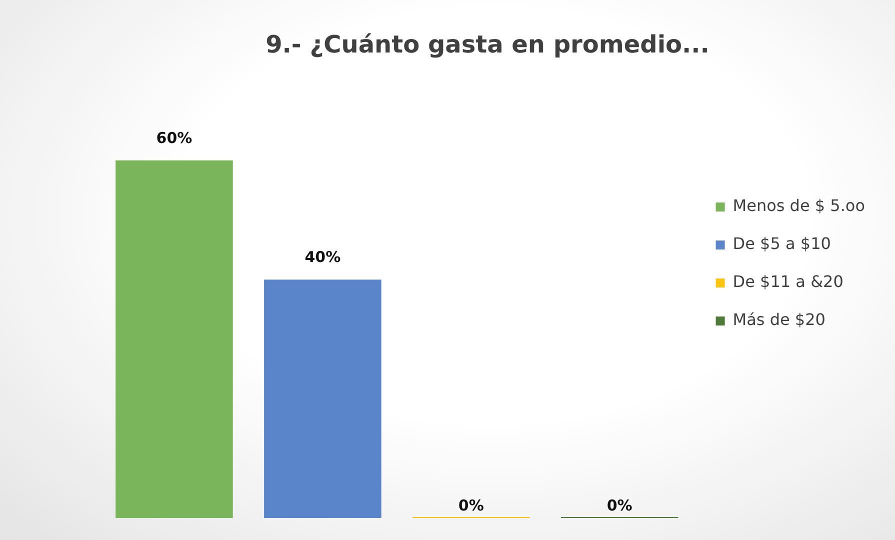 This screenshot has width=895, height=540. I want to click on legend-label: Más de $20, so click(779, 320).